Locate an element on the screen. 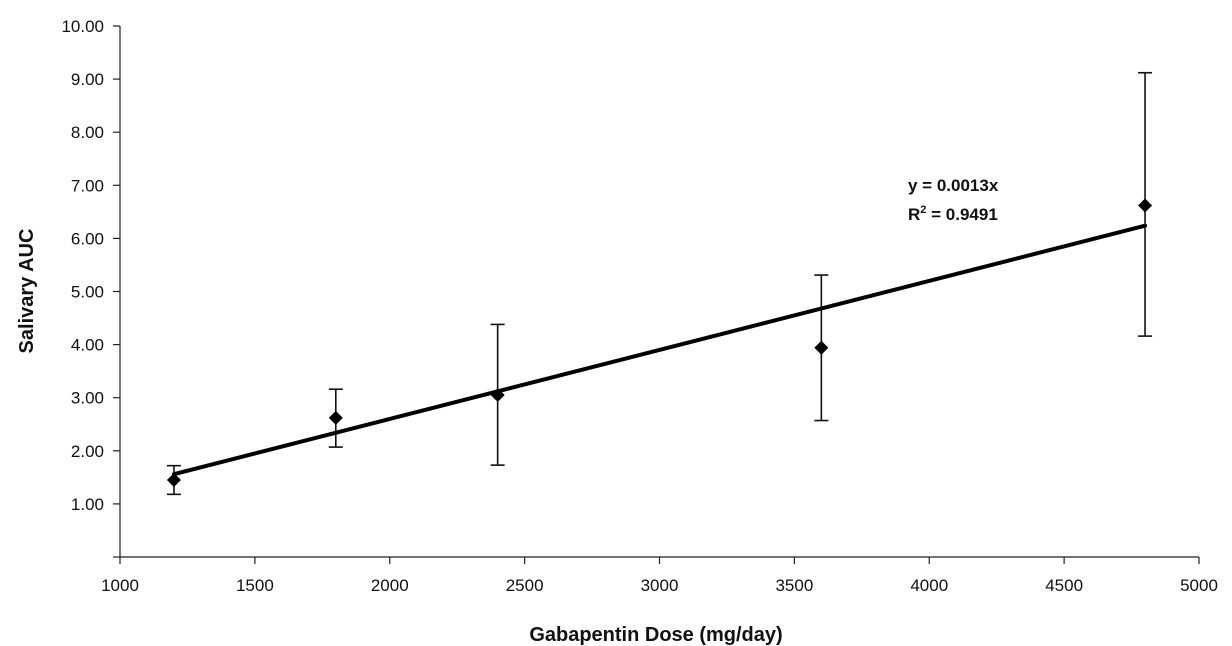 This screenshot has width=1232, height=646. y-tick-label: 2.00 is located at coordinates (87, 451).